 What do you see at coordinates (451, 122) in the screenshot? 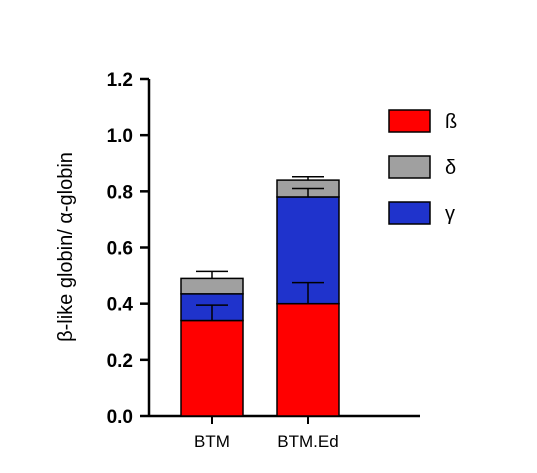
I see `legend-label: ß` at bounding box center [451, 122].